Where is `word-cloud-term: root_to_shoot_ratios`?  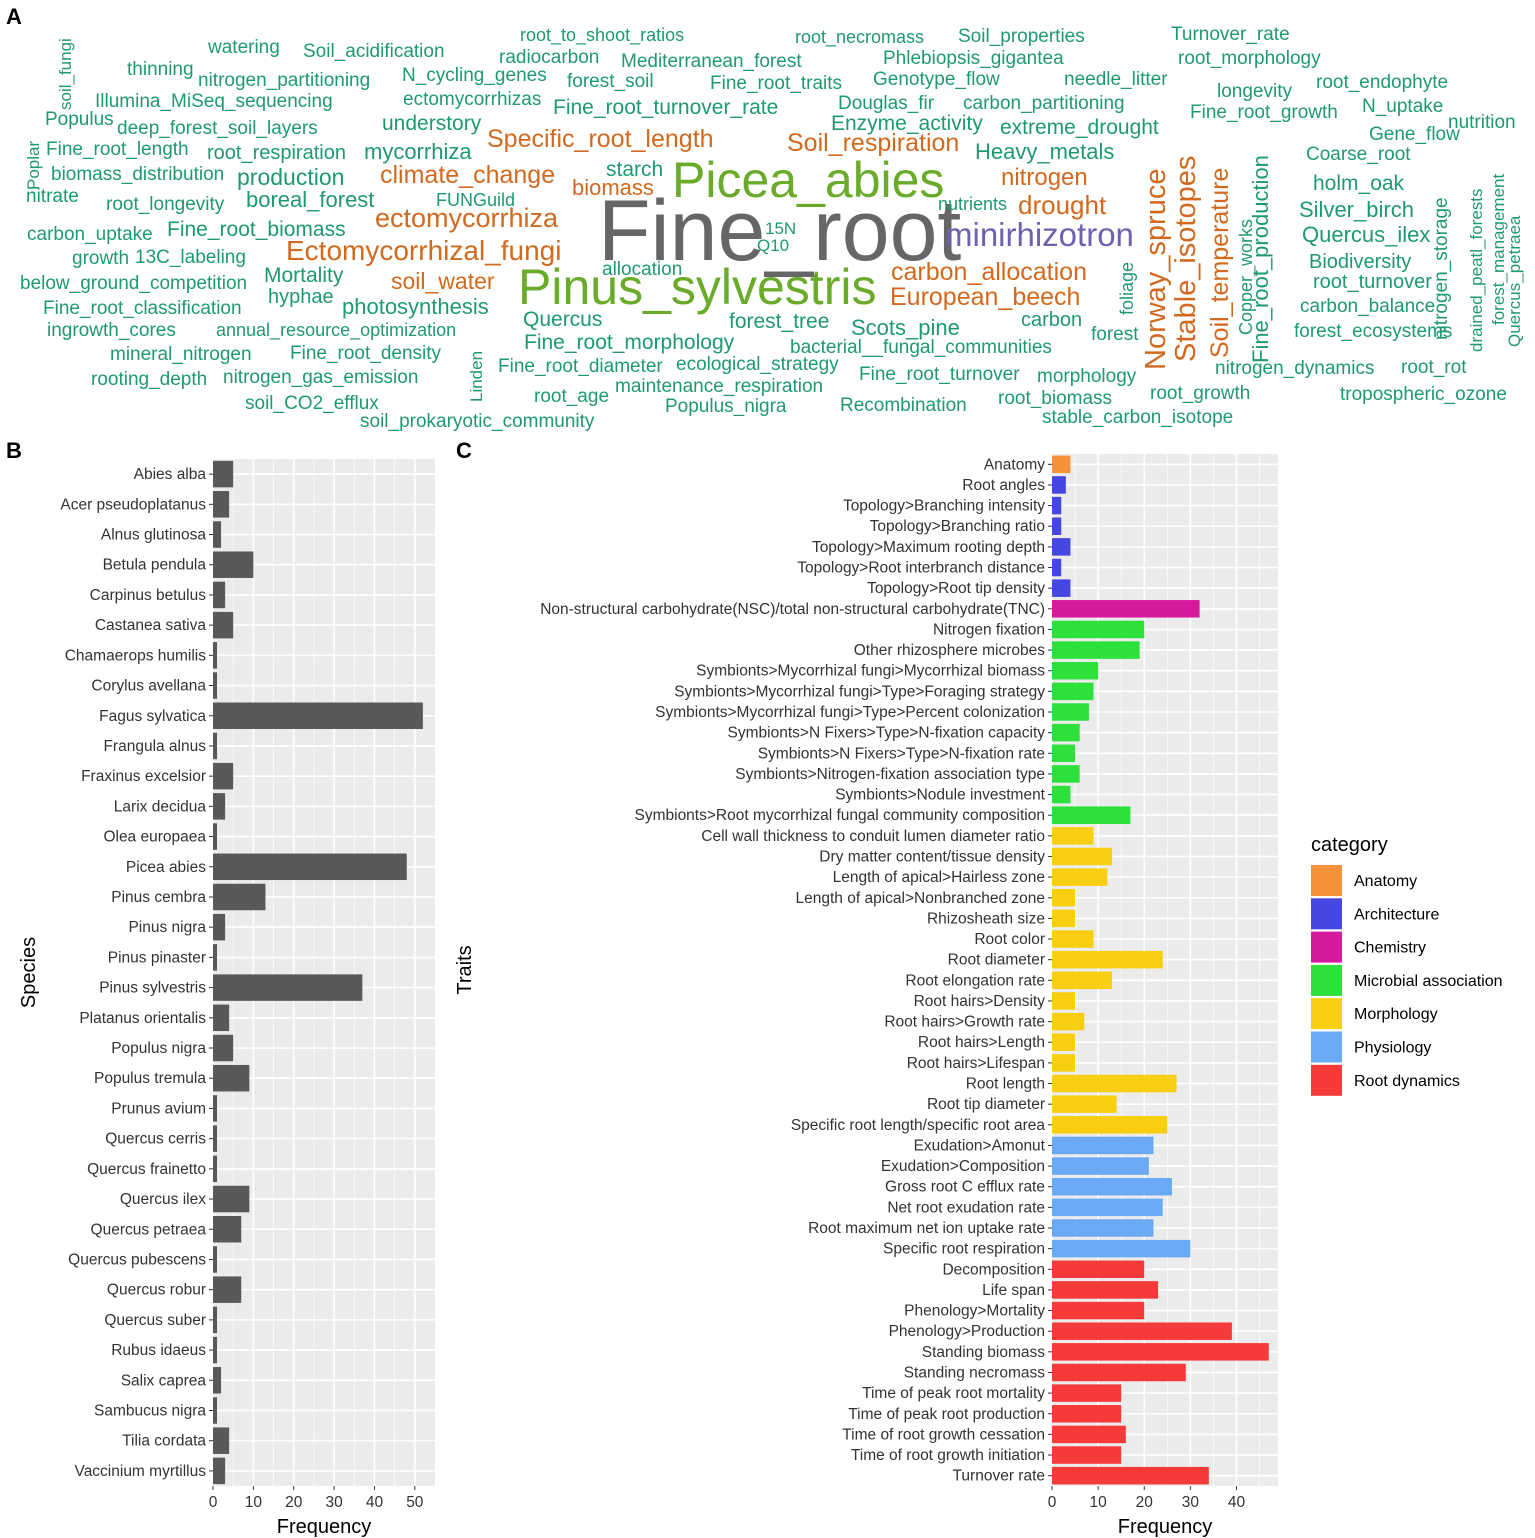 word-cloud-term: root_to_shoot_ratios is located at coordinates (602, 35).